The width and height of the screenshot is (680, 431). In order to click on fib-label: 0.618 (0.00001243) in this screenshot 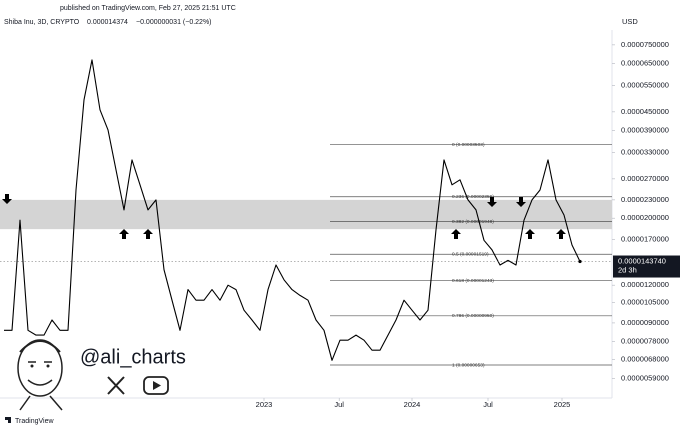, I will do `click(473, 281)`.